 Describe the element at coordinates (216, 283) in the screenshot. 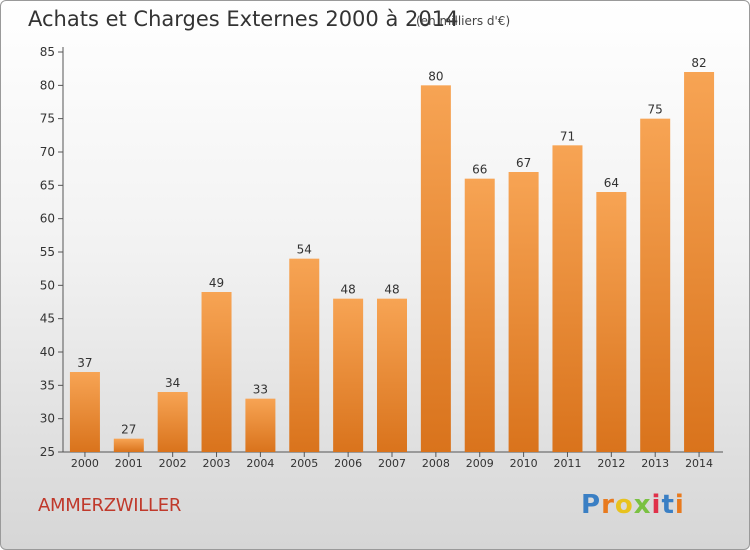

I see `value-label-2003: 49` at that location.